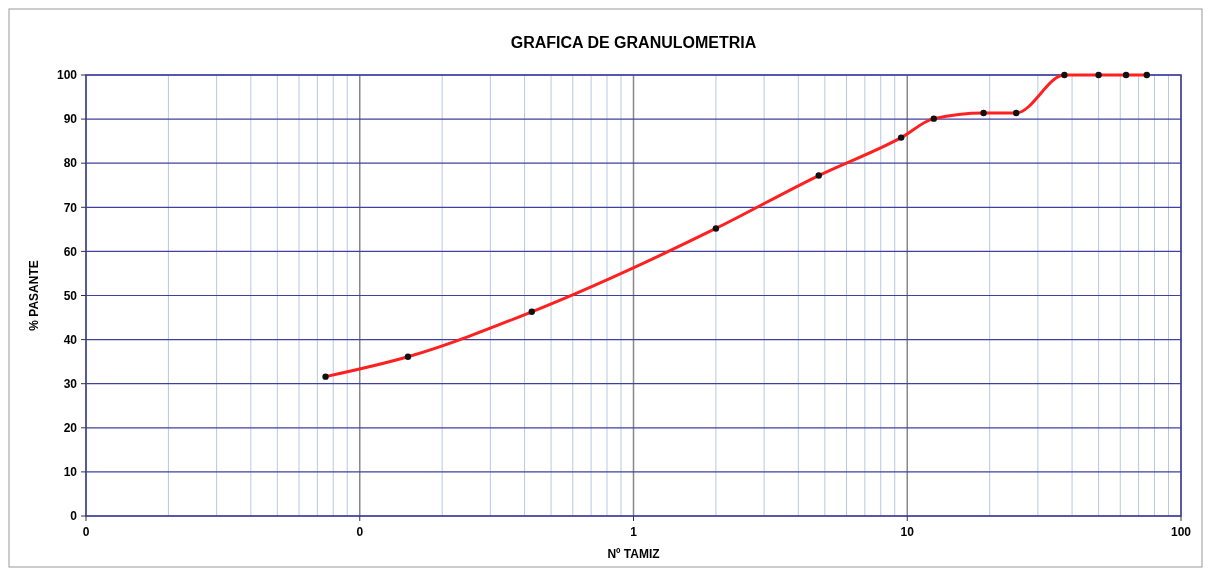 The height and width of the screenshot is (579, 1217). Describe the element at coordinates (633, 554) in the screenshot. I see `x-axis-title: Nº TAMIZ` at that location.